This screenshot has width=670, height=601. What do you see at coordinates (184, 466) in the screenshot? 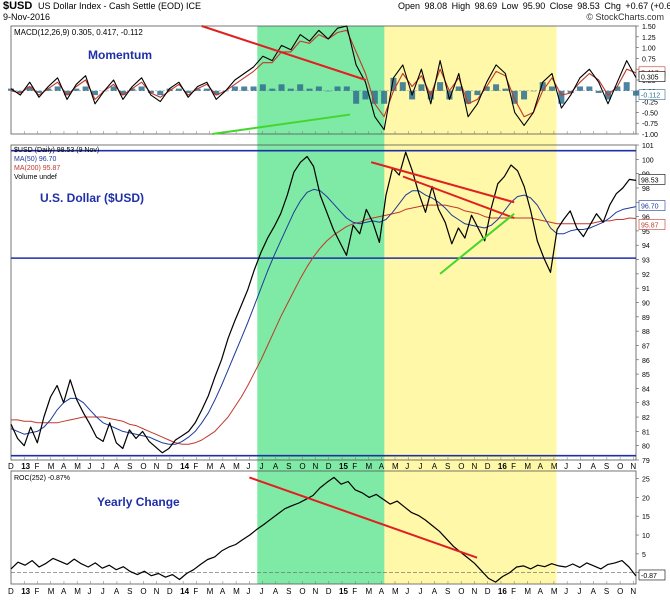
I see `x-tick-label-mid: 14` at bounding box center [184, 466].